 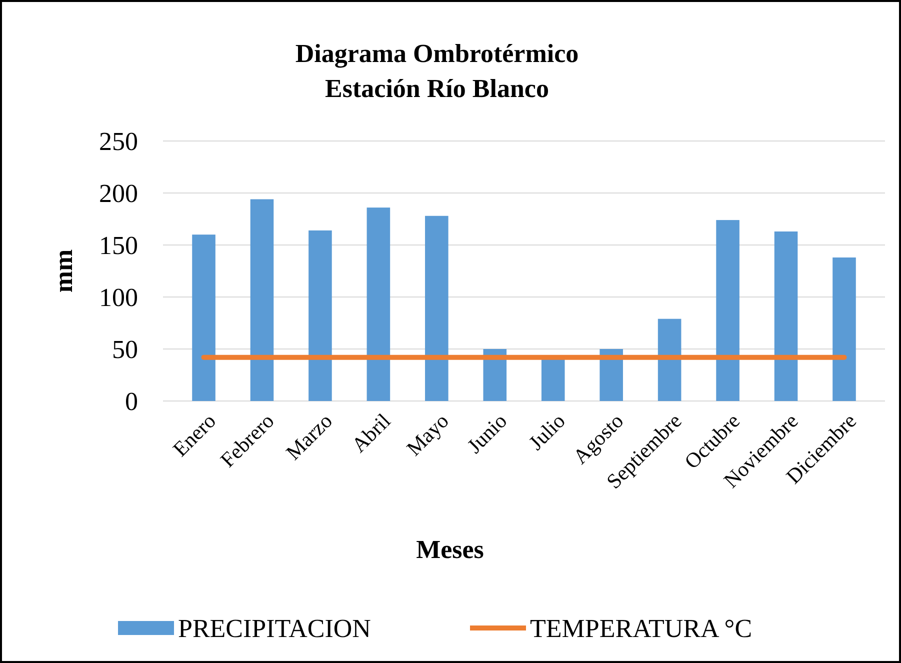 I want to click on y-tick-label: 250, so click(x=118, y=141).